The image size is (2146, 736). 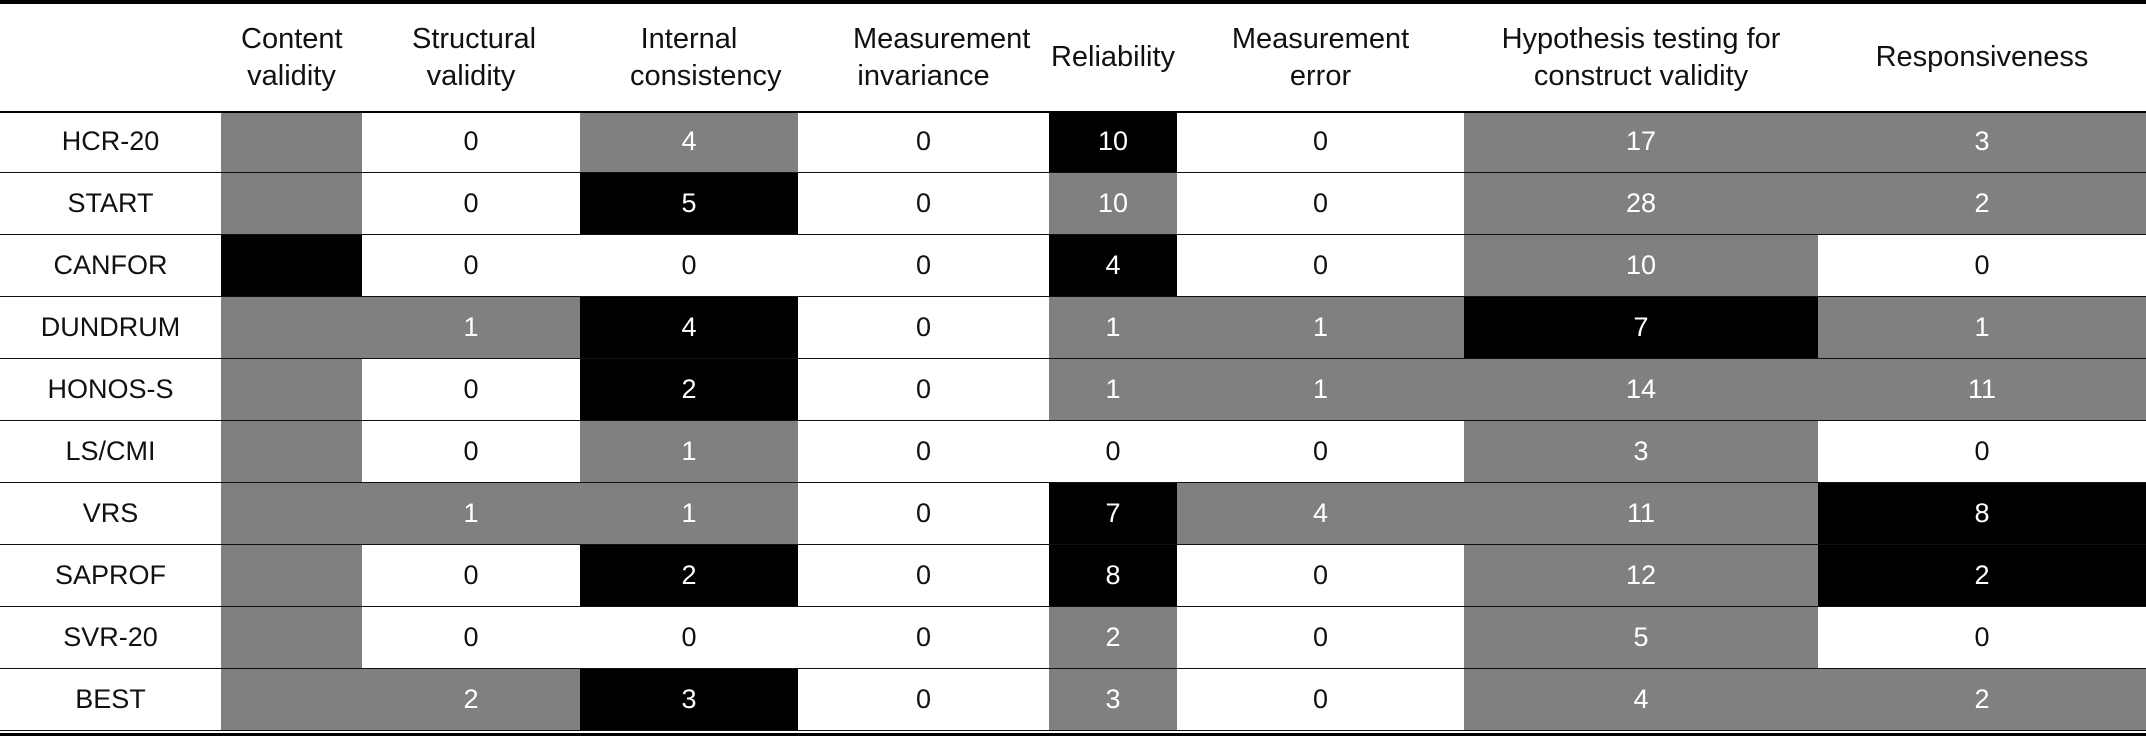 I want to click on row-label: HONOS-S, so click(x=110, y=389).